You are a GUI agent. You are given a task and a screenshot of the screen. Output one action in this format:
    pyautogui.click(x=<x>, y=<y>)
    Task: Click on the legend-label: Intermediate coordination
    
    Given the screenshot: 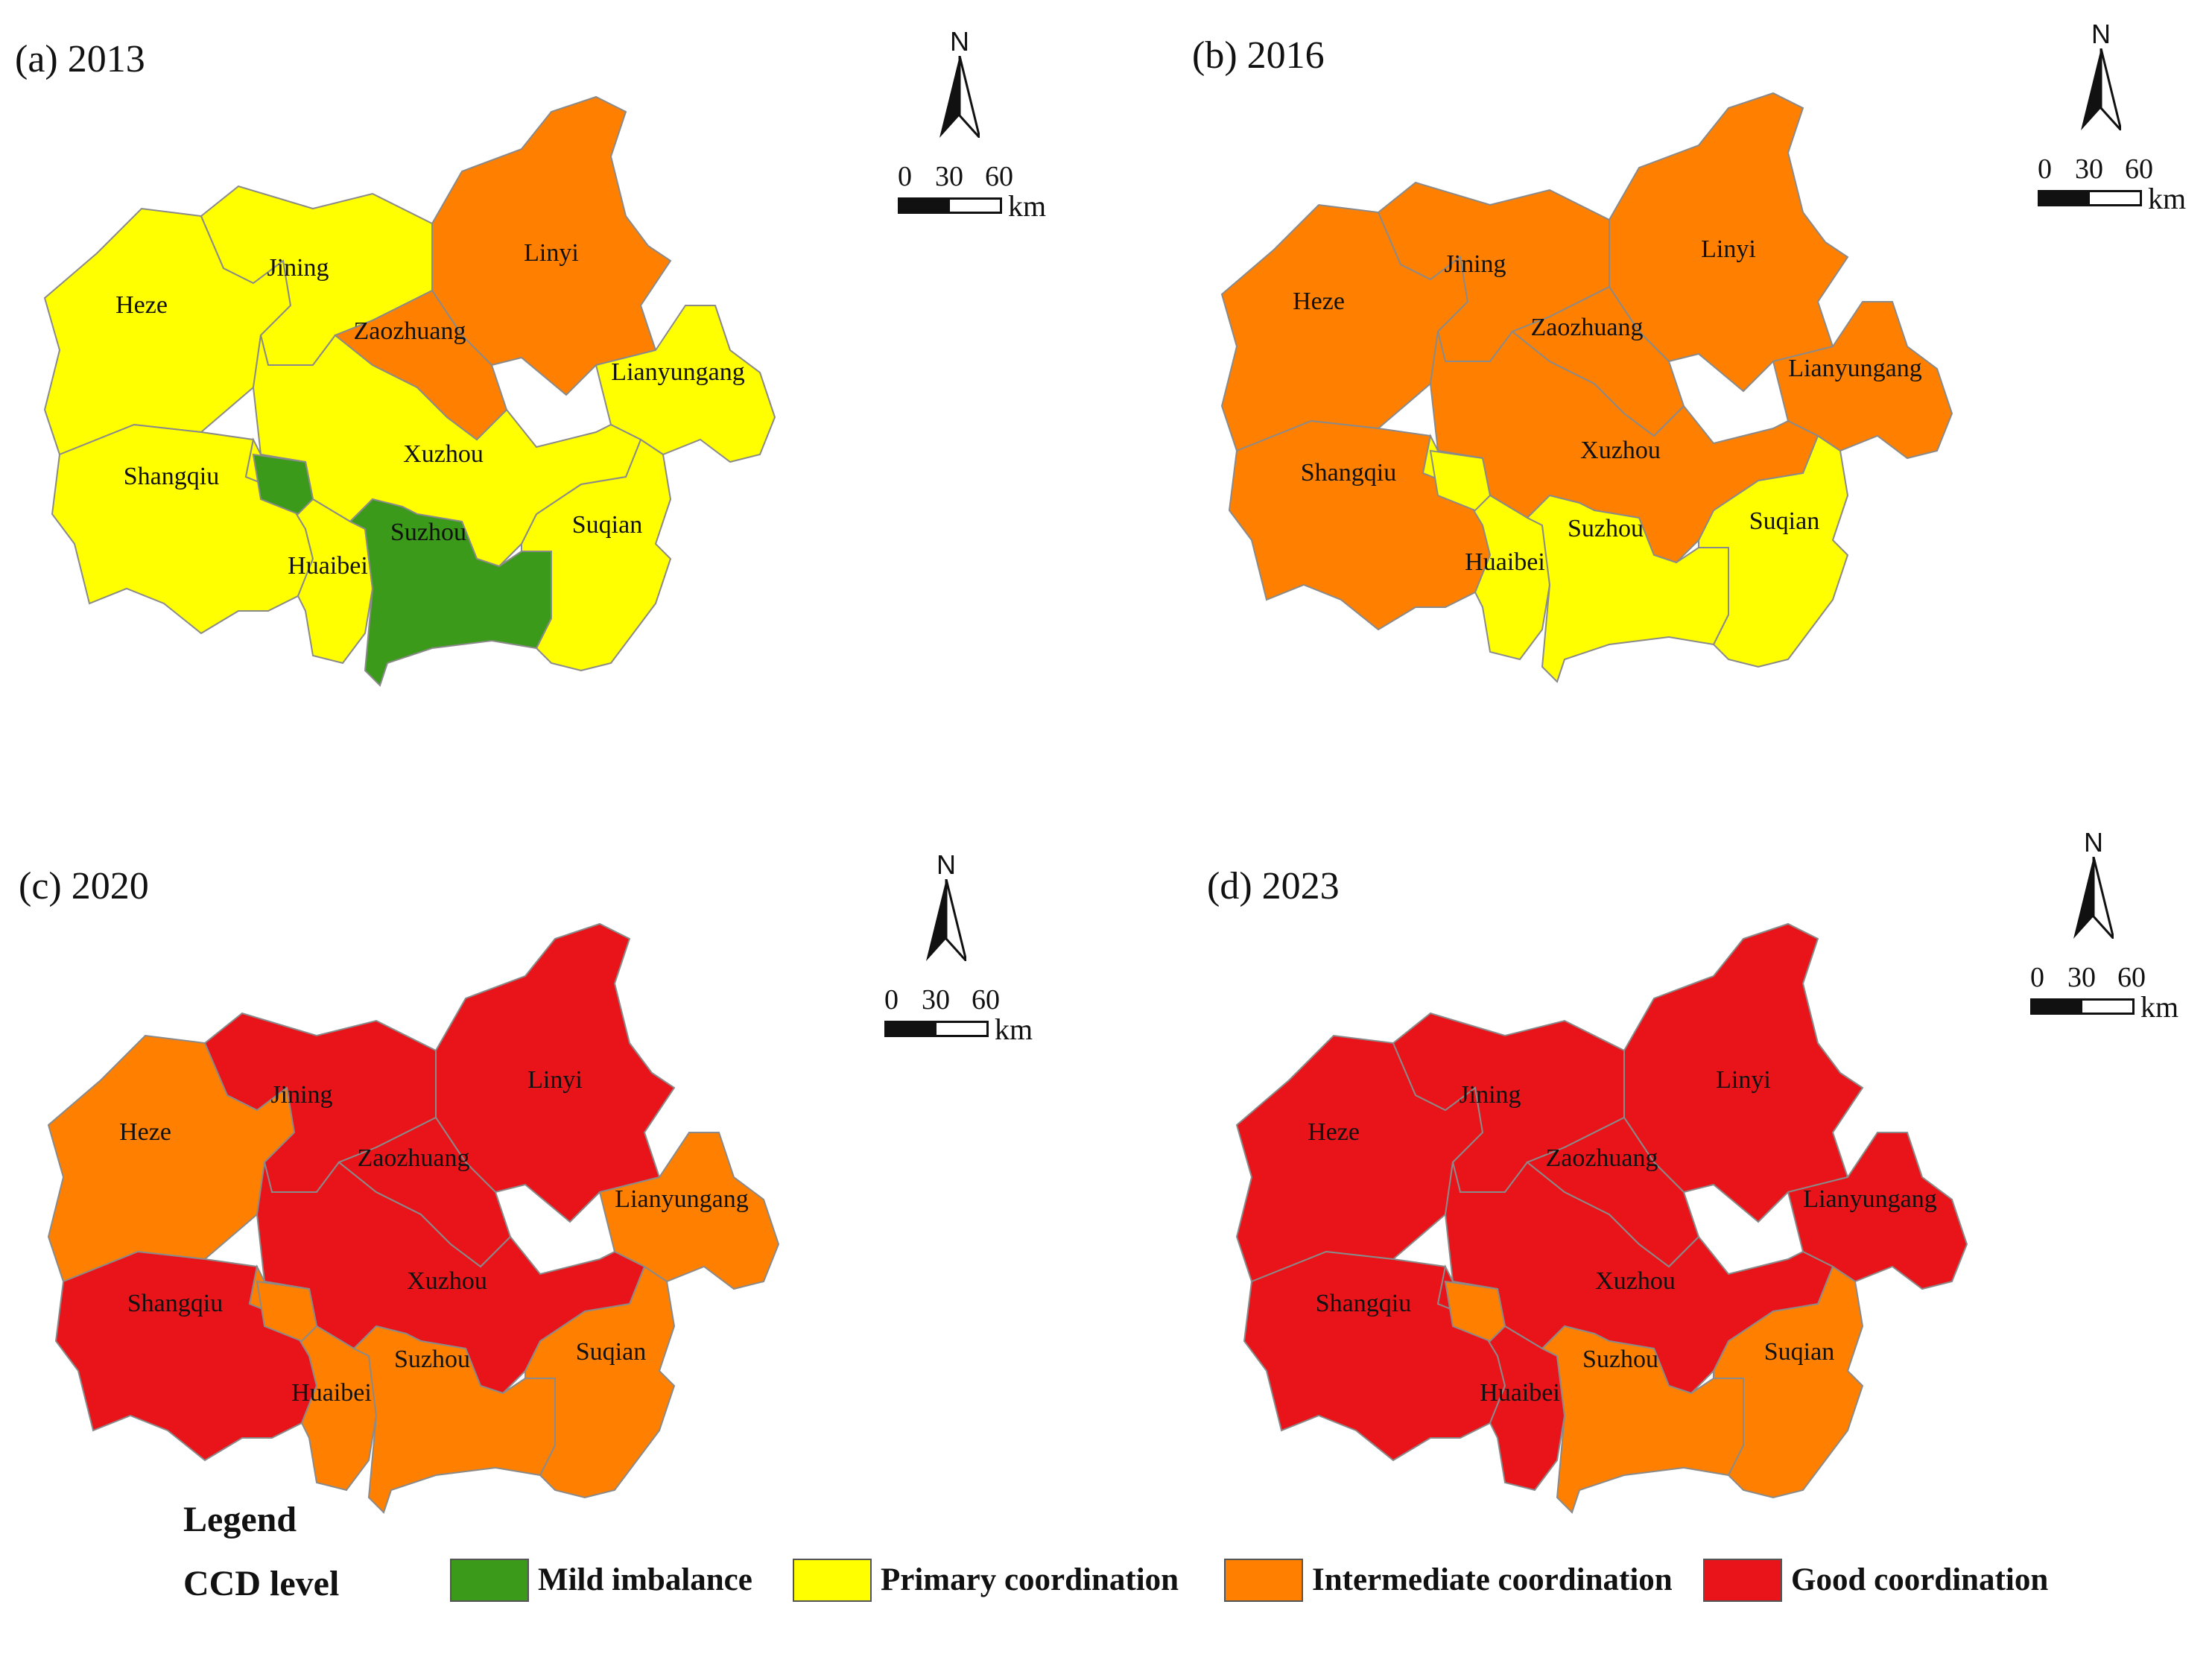 What is the action you would take?
    pyautogui.click(x=1493, y=1580)
    